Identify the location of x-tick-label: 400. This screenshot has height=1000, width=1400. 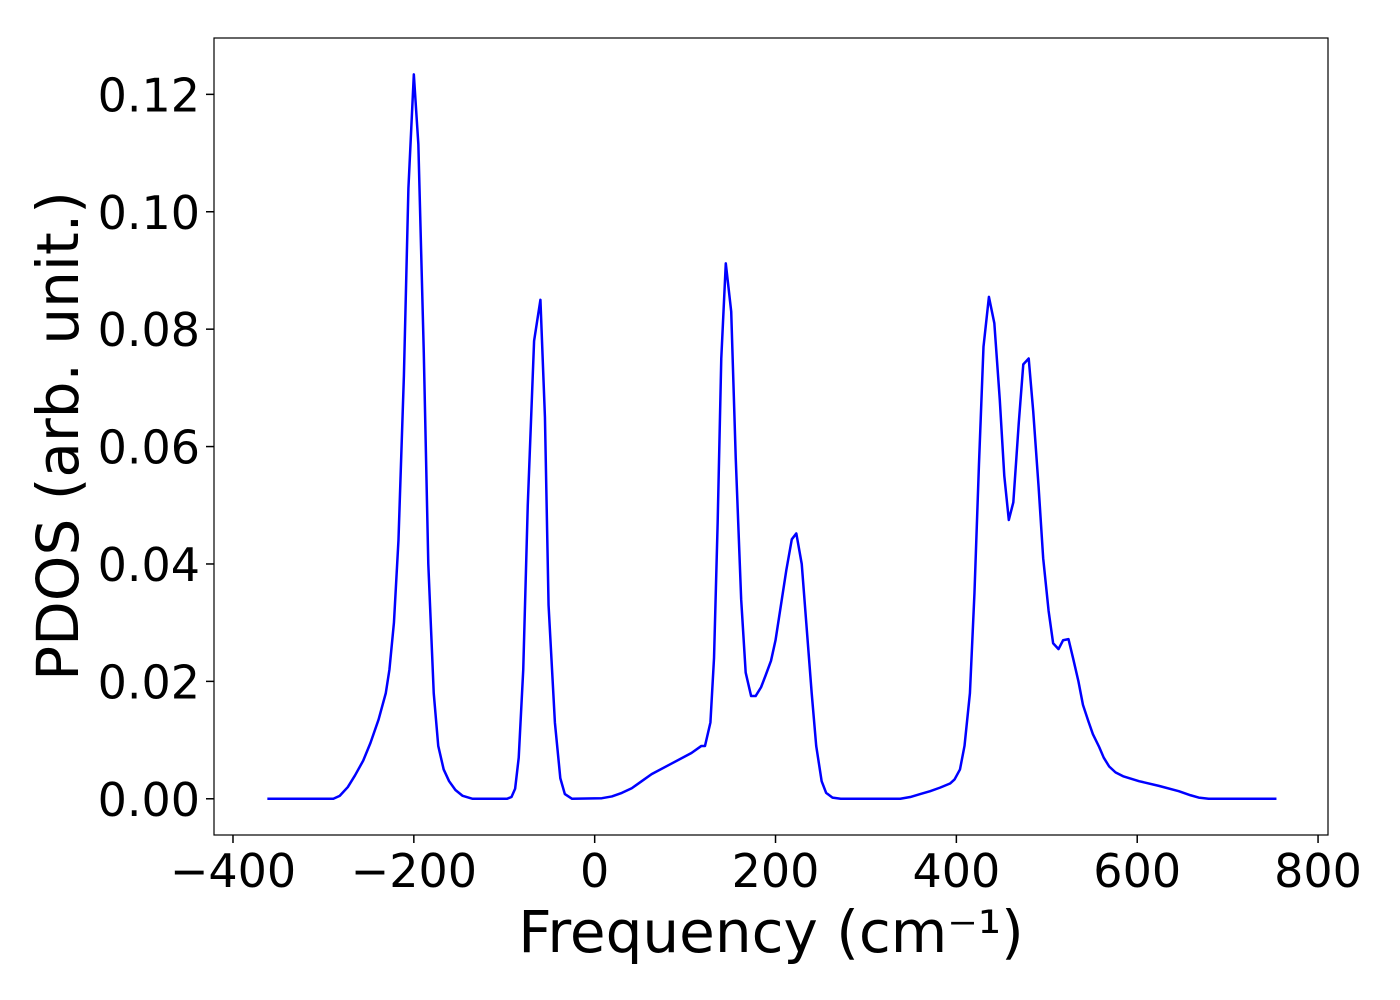
(956, 871).